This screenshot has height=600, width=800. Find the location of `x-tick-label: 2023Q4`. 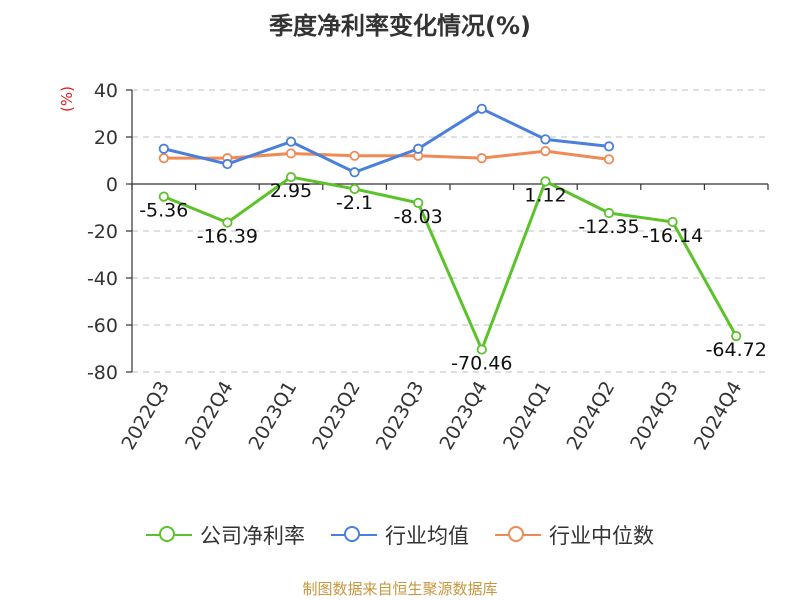

x-tick-label: 2023Q4 is located at coordinates (463, 416).